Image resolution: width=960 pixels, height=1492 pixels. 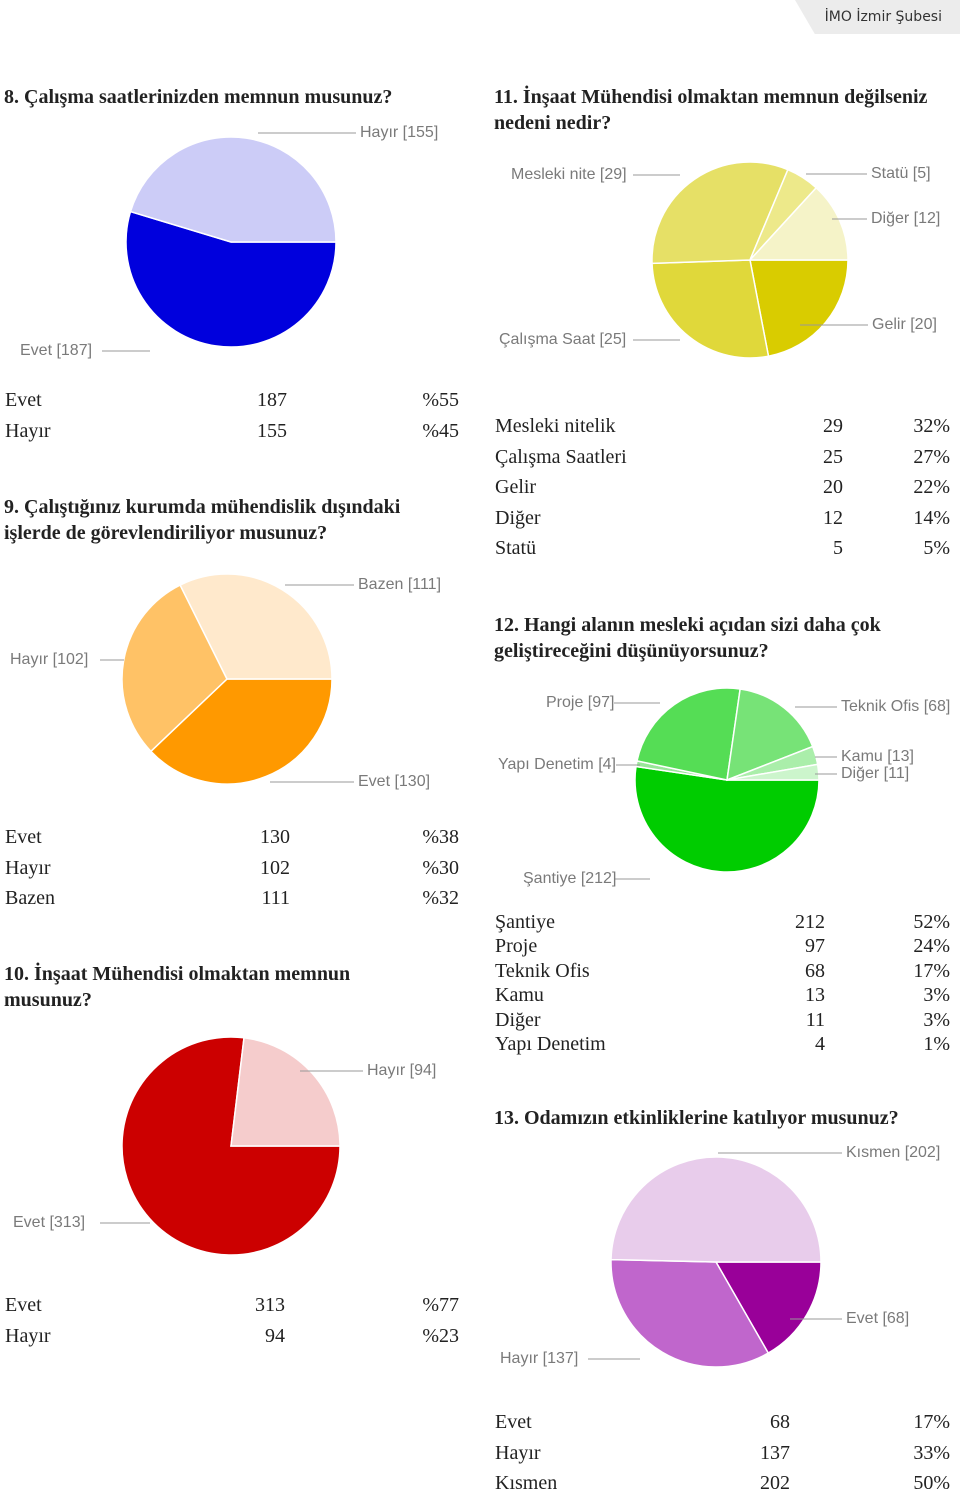 I want to click on row-label: Bazen, so click(x=30, y=898).